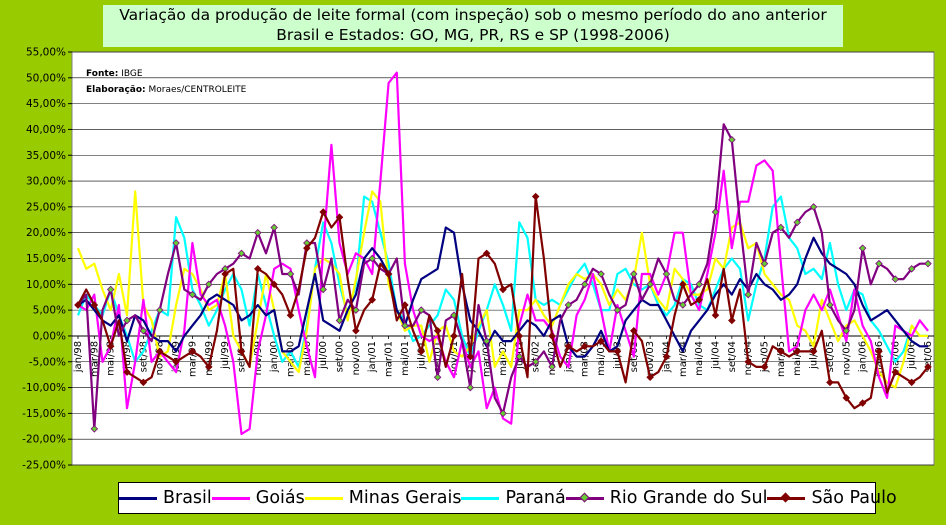 The width and height of the screenshot is (946, 525). Describe the element at coordinates (797, 358) in the screenshot. I see `x-tick-label: mai/05` at that location.